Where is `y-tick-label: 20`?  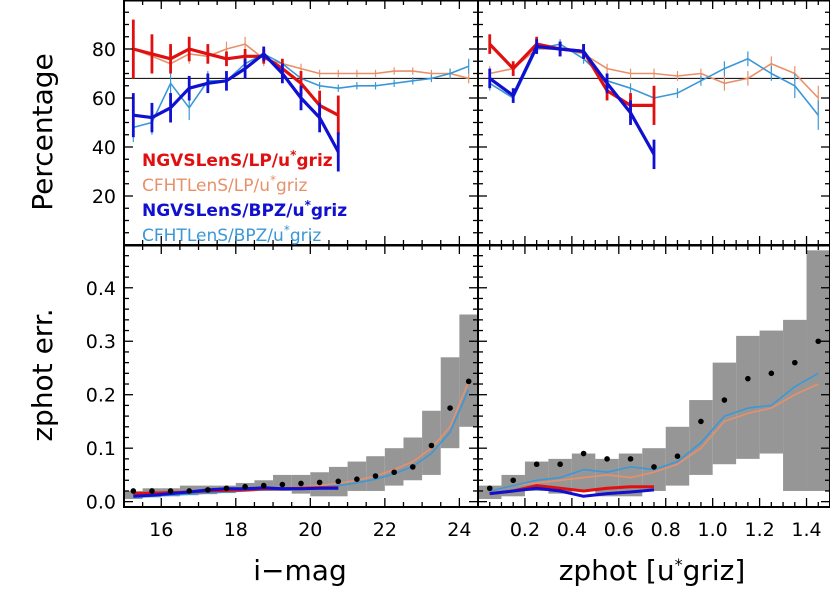 y-tick-label: 20 is located at coordinates (104, 197).